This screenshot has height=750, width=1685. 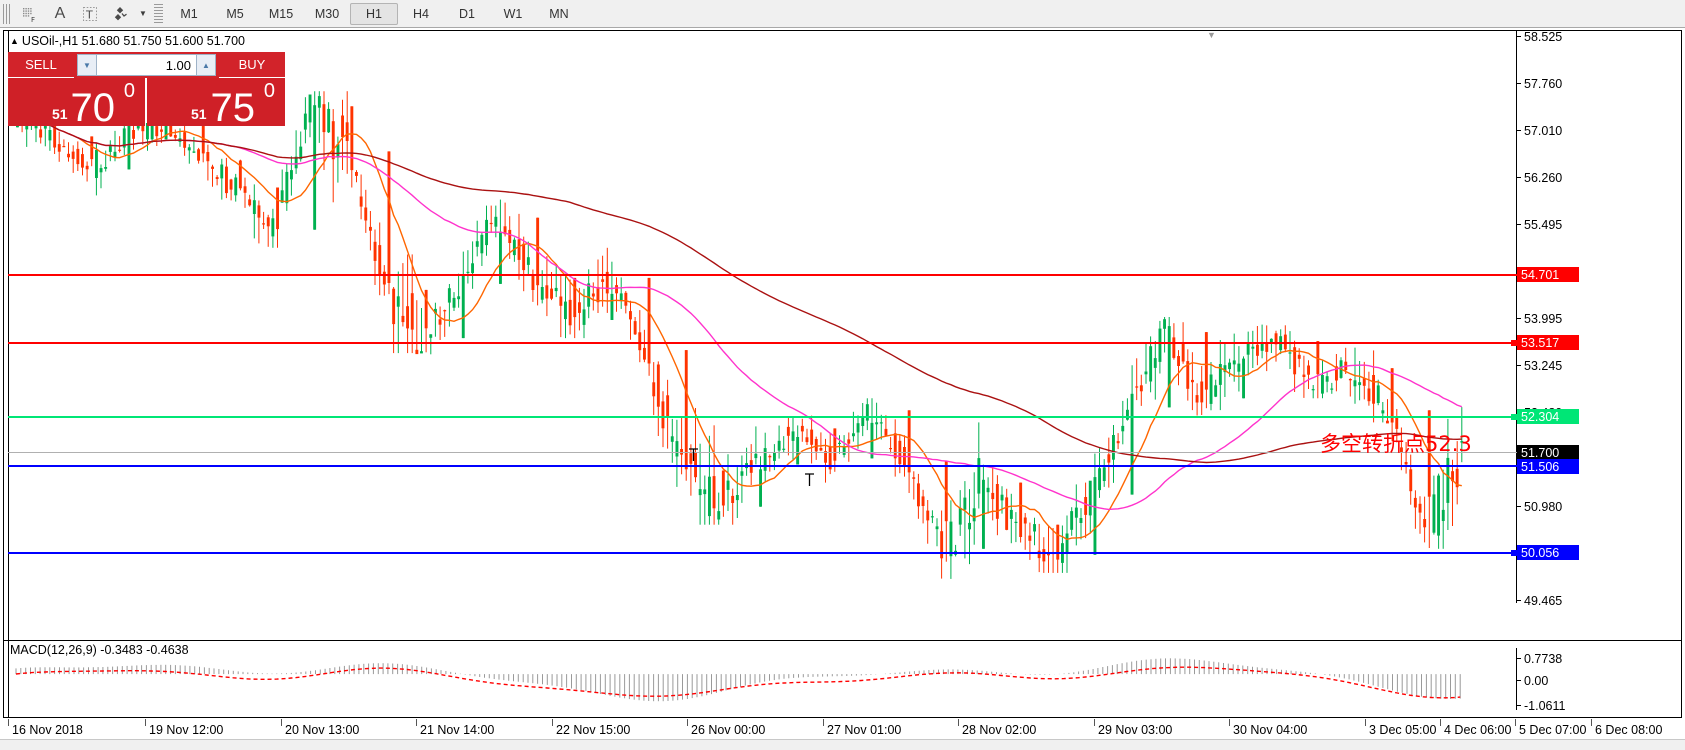 I want to click on macd-canvas, so click(x=738, y=680).